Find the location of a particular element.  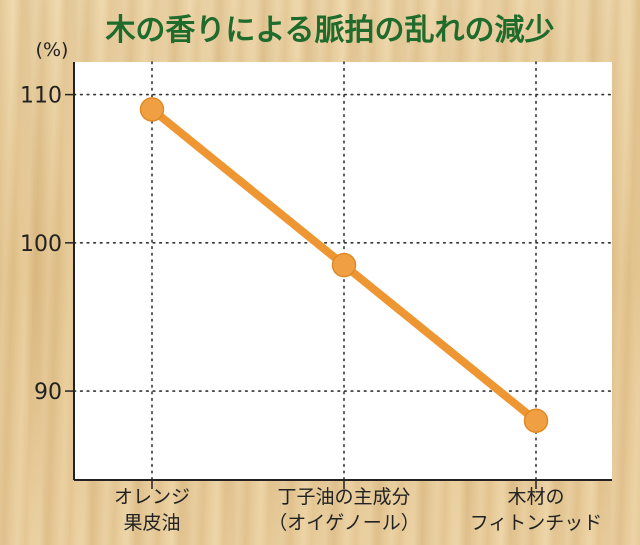

y-ticks: 90 100 110 is located at coordinates (47, 244).